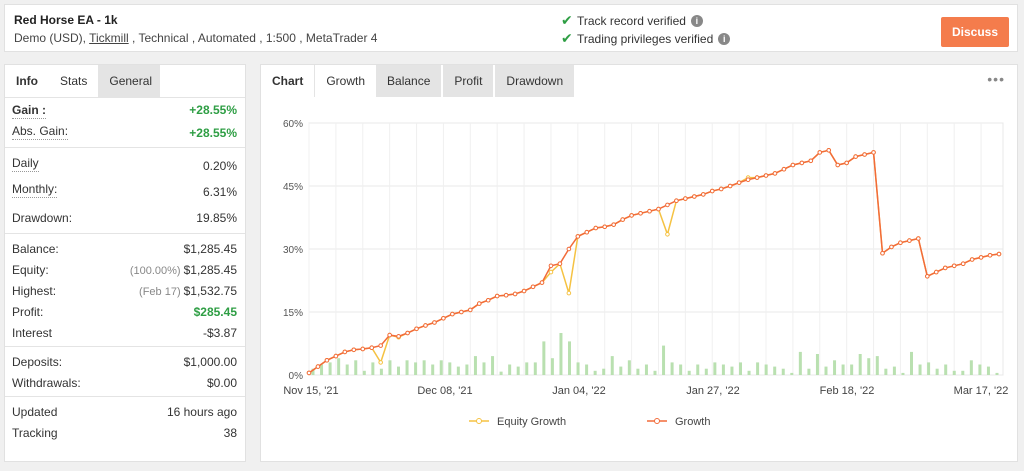  I want to click on discuss-button: Discuss, so click(975, 32).